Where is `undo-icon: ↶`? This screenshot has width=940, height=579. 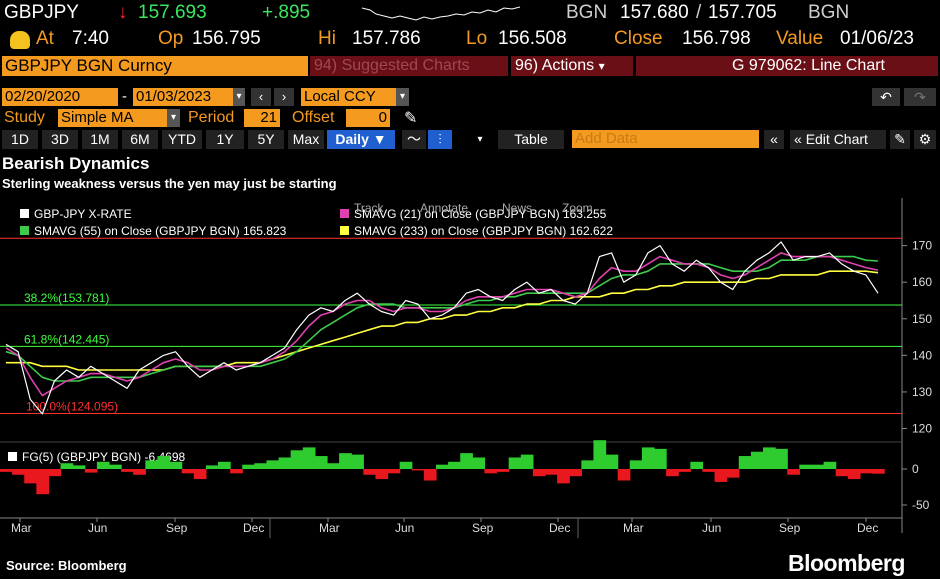
undo-icon: ↶ is located at coordinates (886, 97).